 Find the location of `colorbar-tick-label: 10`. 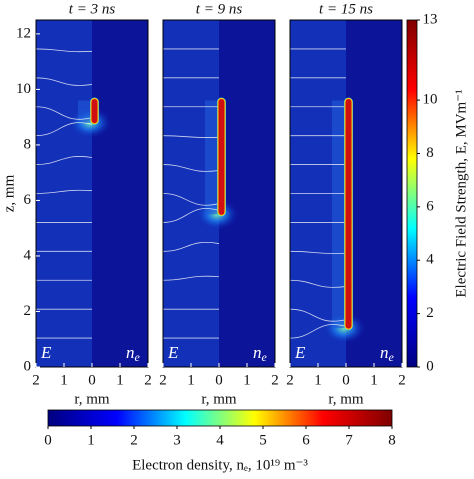

colorbar-tick-label: 10 is located at coordinates (430, 100).